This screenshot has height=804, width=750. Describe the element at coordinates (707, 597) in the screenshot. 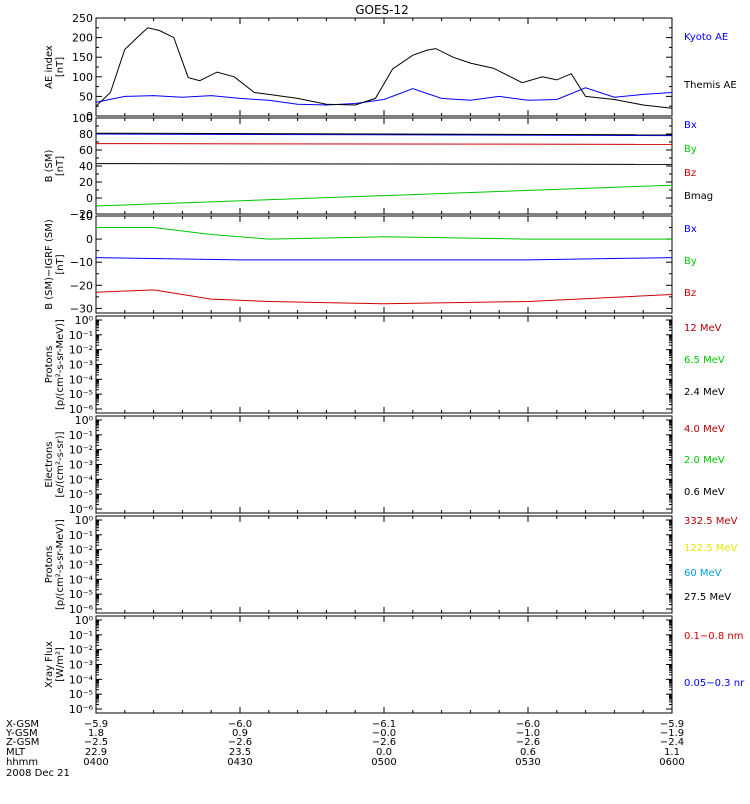

I see `legend-entry: 27.5 MeV` at that location.